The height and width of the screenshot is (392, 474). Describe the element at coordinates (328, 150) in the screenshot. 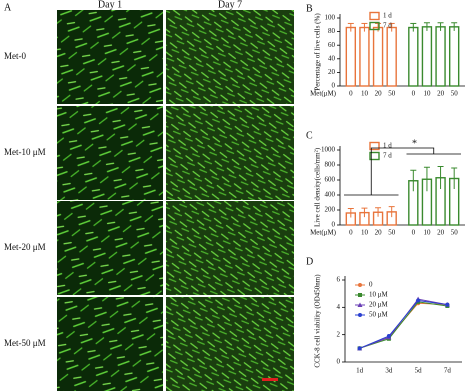

I see `y-tick-label: 1000` at that location.